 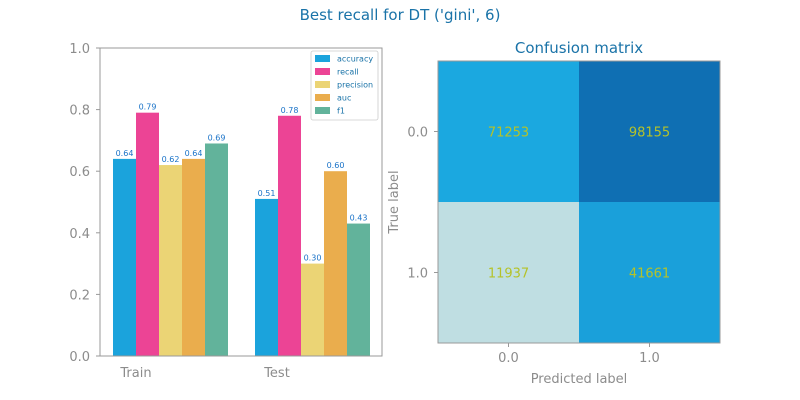 I want to click on x-tick-label: 1.0, so click(x=649, y=358).